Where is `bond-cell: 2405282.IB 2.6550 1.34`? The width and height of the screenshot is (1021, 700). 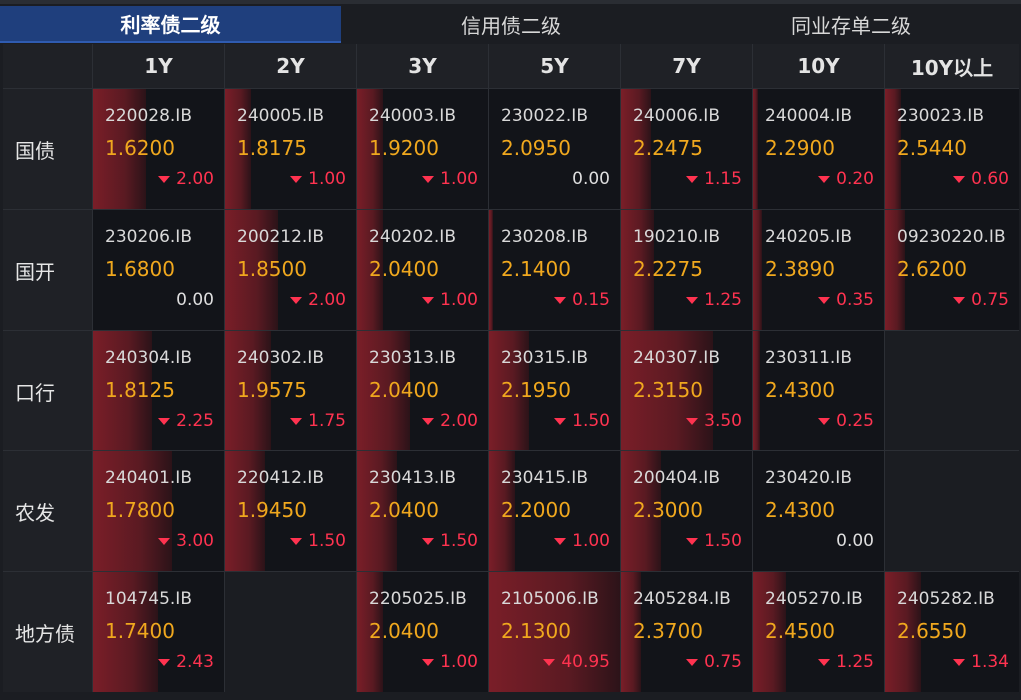
bond-cell: 2405282.IB 2.6550 1.34 is located at coordinates (951, 632).